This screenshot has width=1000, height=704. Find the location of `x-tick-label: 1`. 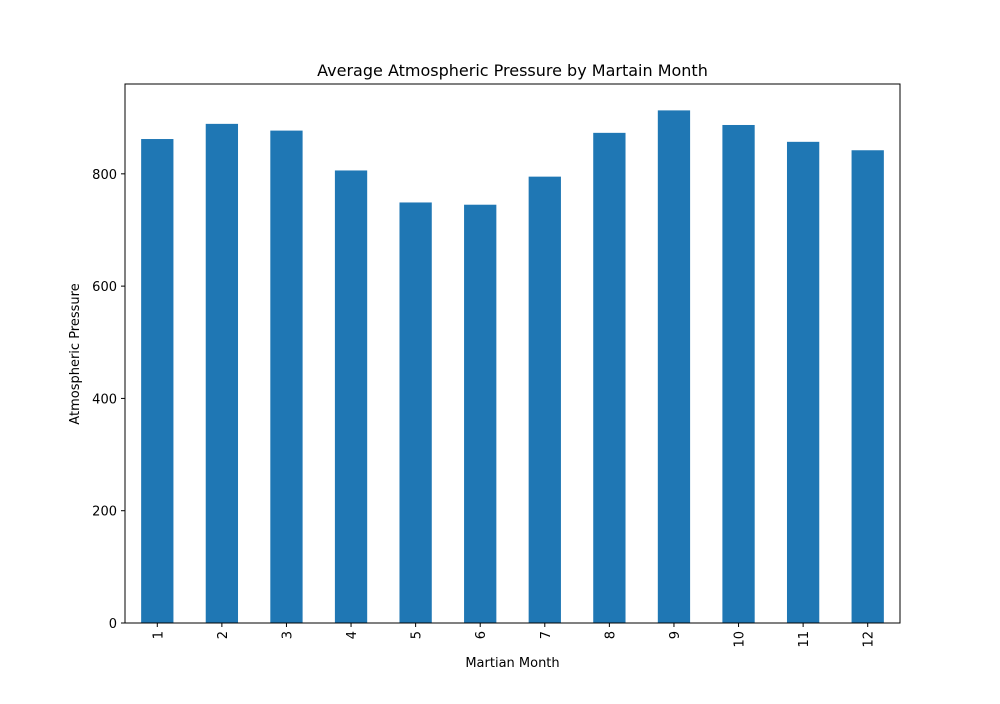

x-tick-label: 1 is located at coordinates (158, 635).